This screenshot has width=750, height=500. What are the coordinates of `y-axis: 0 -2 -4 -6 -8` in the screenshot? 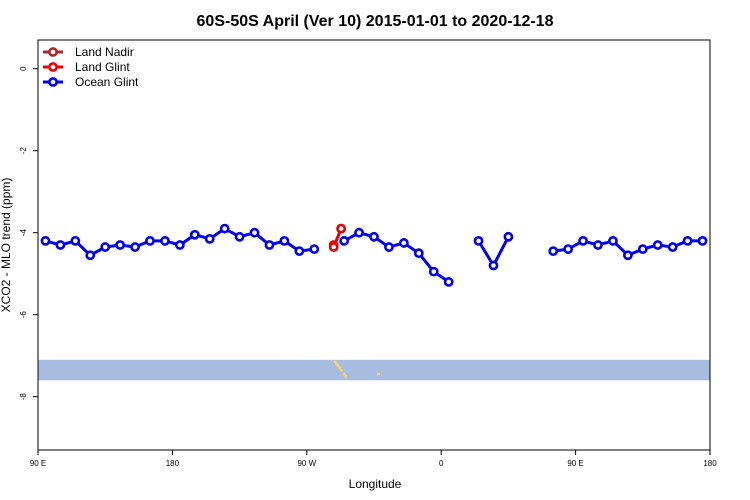 It's located at (28, 233).